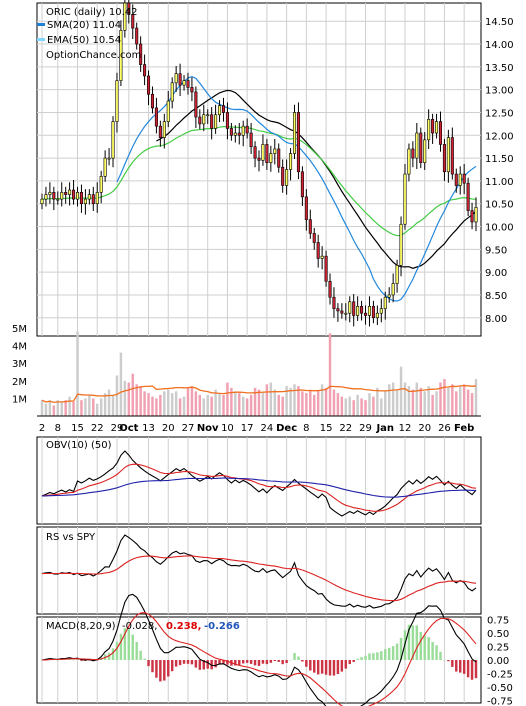 This screenshot has height=706, width=526. What do you see at coordinates (499, 205) in the screenshot?
I see `price-tick-8: 10.50` at bounding box center [499, 205].